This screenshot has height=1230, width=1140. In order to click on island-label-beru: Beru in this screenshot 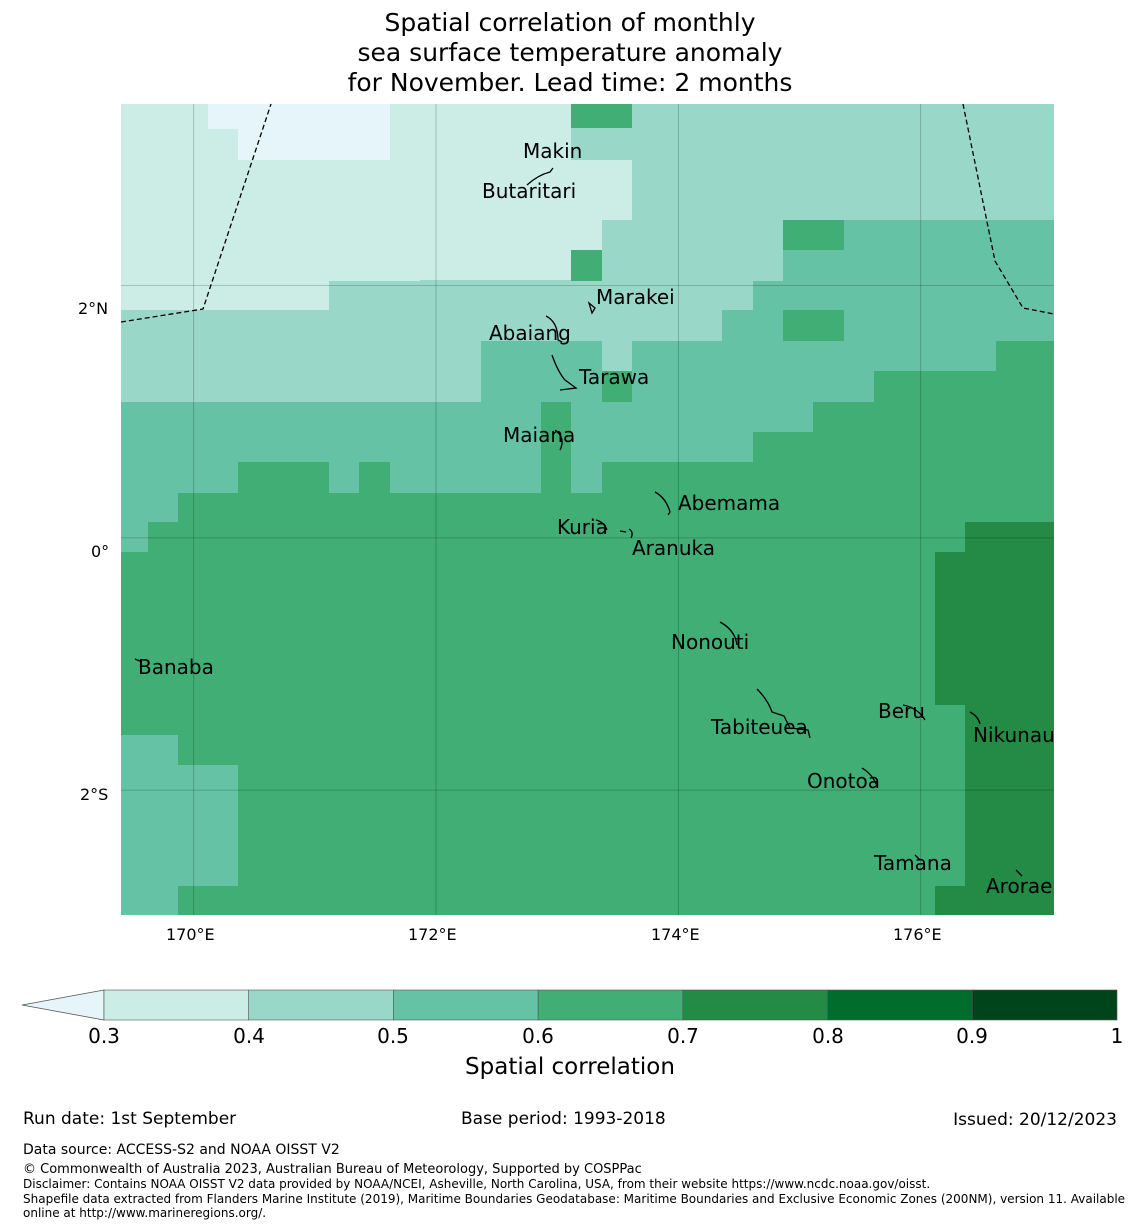, I will do `click(901, 711)`.